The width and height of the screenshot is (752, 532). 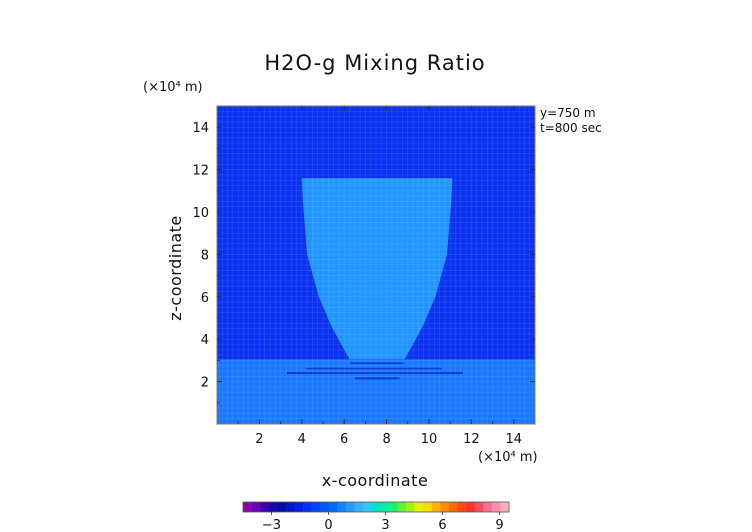 I want to click on y-axis-label: z-coordinate, so click(x=175, y=268).